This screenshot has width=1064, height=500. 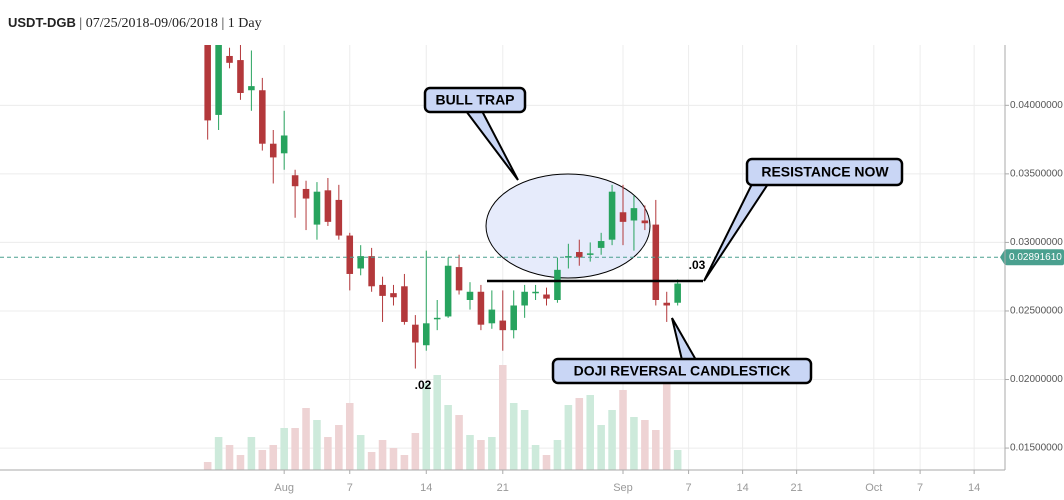 I want to click on y-tick-label: 0.03000000, so click(x=1036, y=242).